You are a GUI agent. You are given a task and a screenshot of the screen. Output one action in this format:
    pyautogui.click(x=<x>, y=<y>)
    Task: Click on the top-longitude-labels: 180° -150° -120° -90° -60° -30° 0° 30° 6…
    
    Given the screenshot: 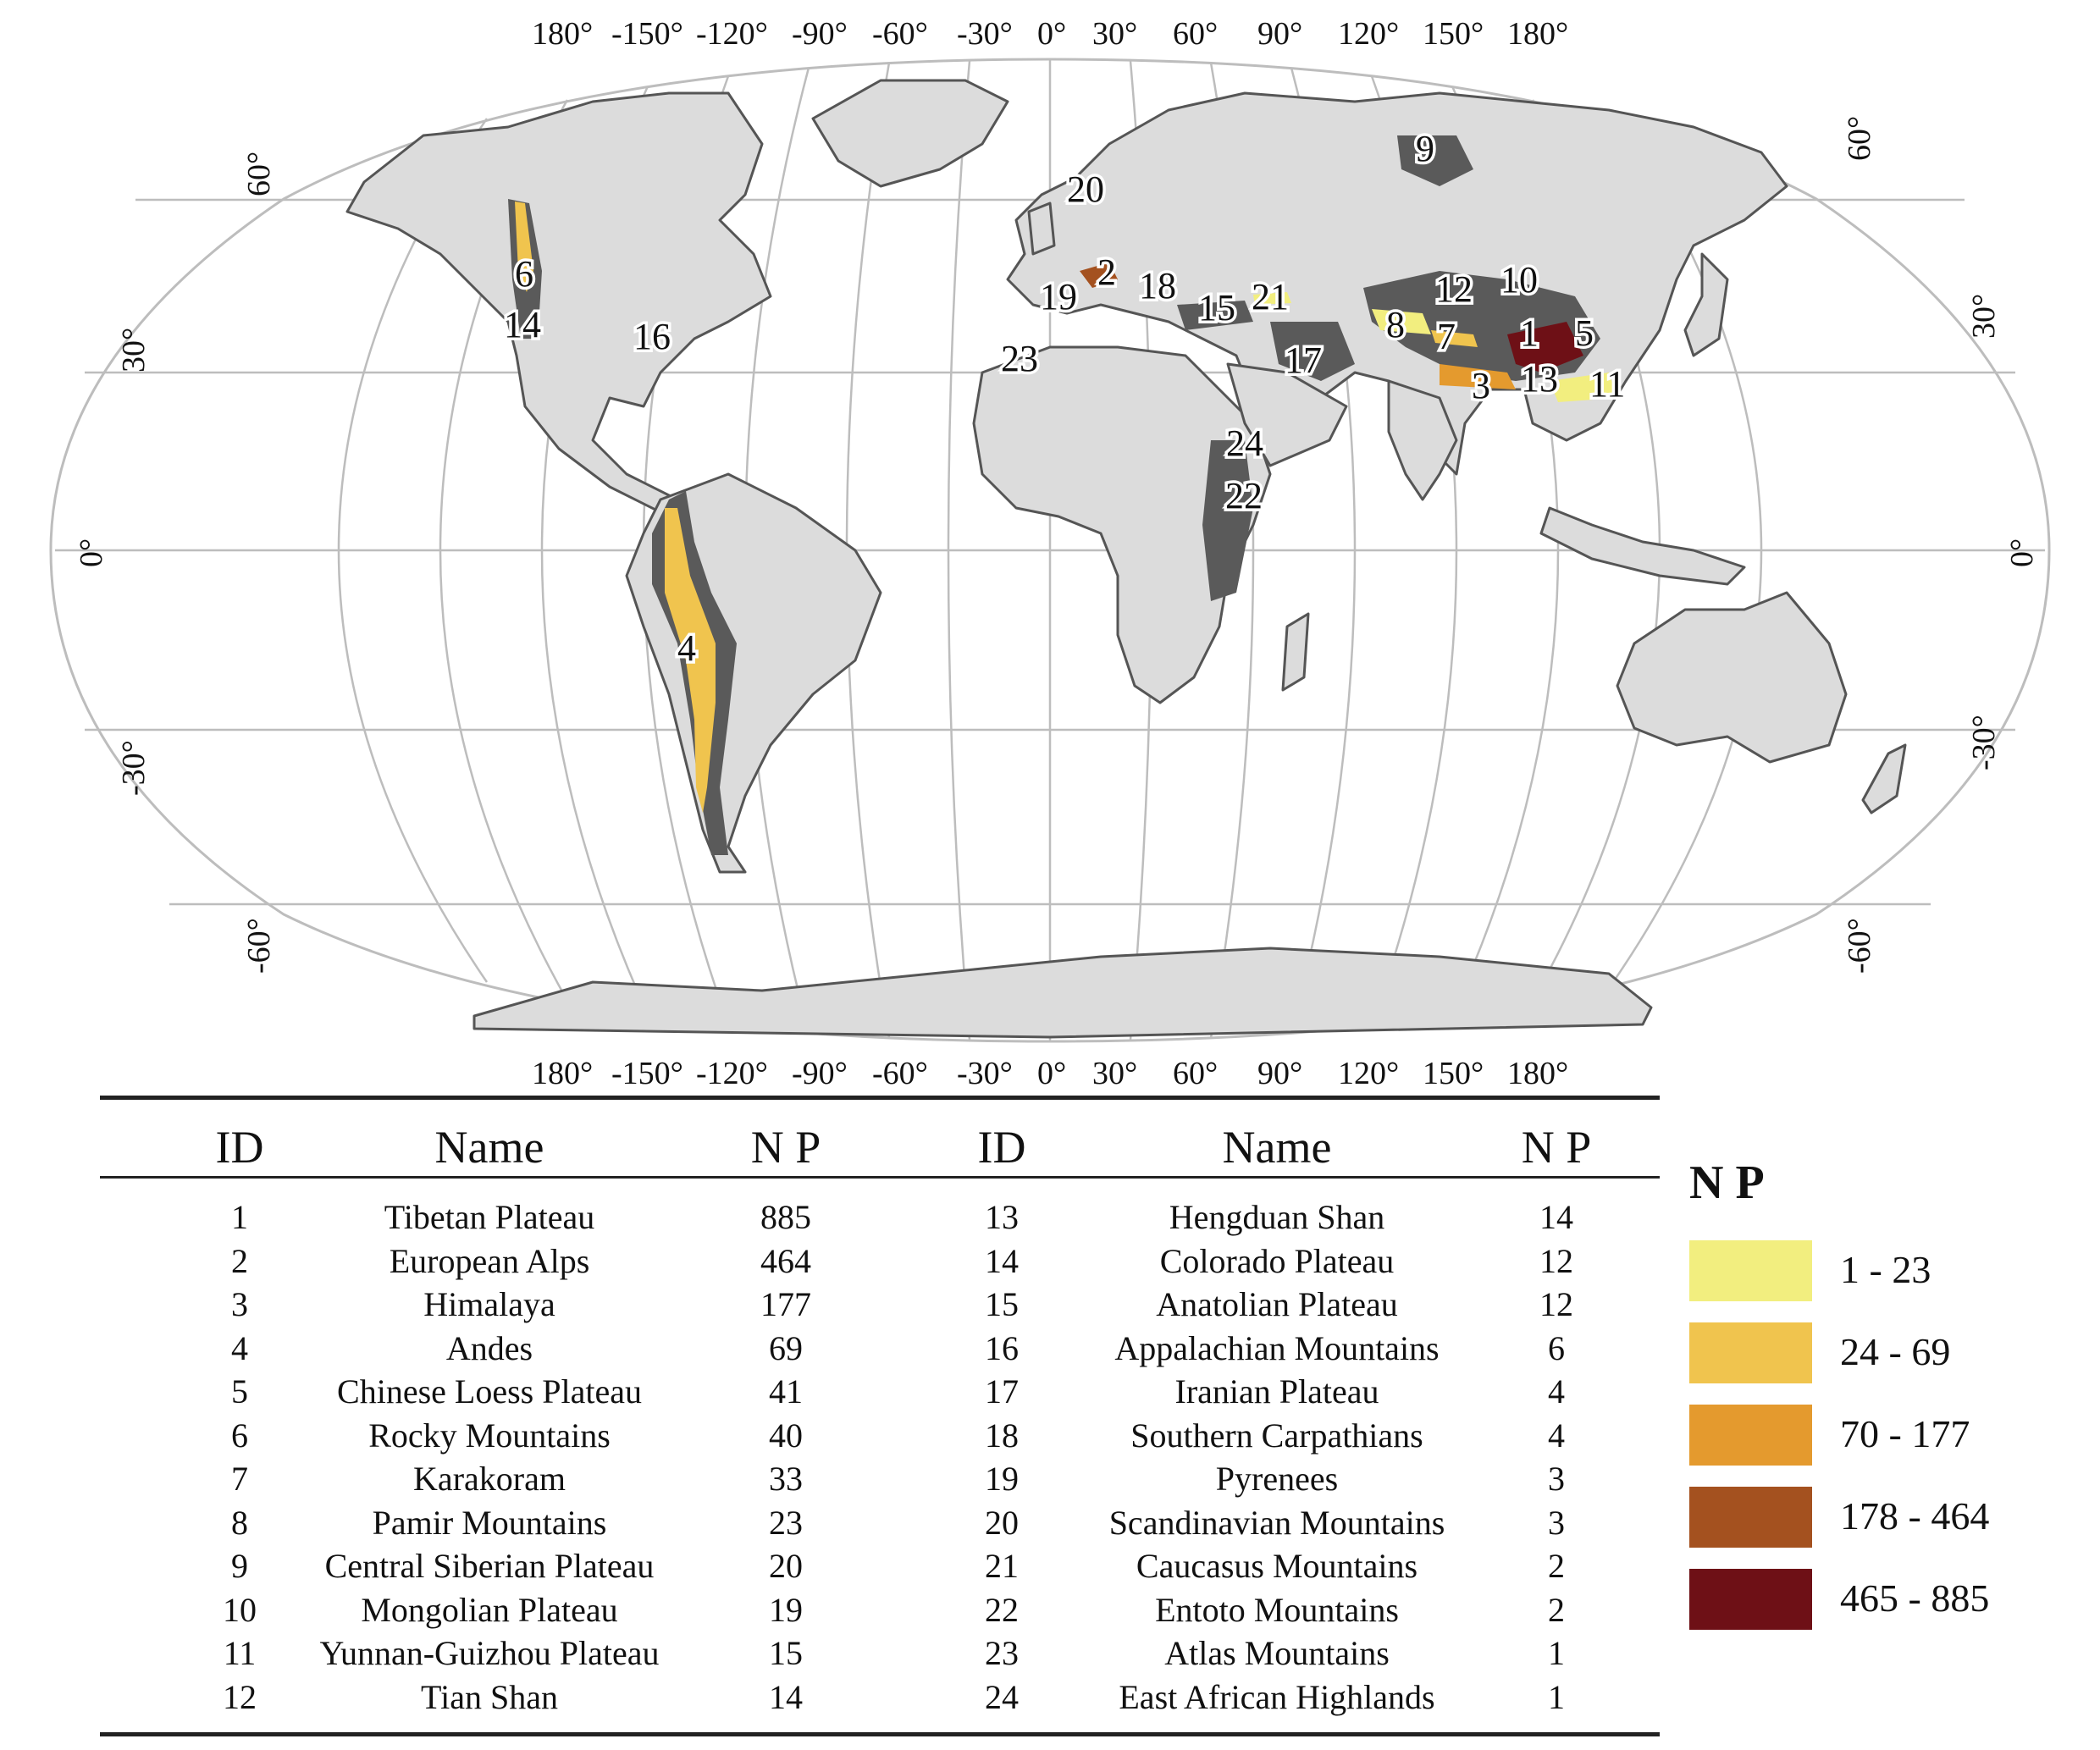 What is the action you would take?
    pyautogui.click(x=1050, y=34)
    